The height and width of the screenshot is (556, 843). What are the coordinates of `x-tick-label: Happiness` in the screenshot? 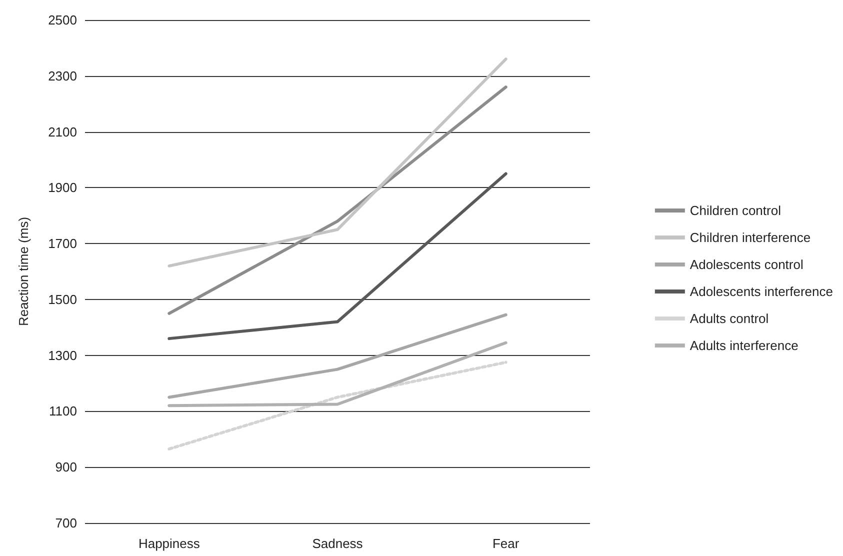 It's located at (169, 543).